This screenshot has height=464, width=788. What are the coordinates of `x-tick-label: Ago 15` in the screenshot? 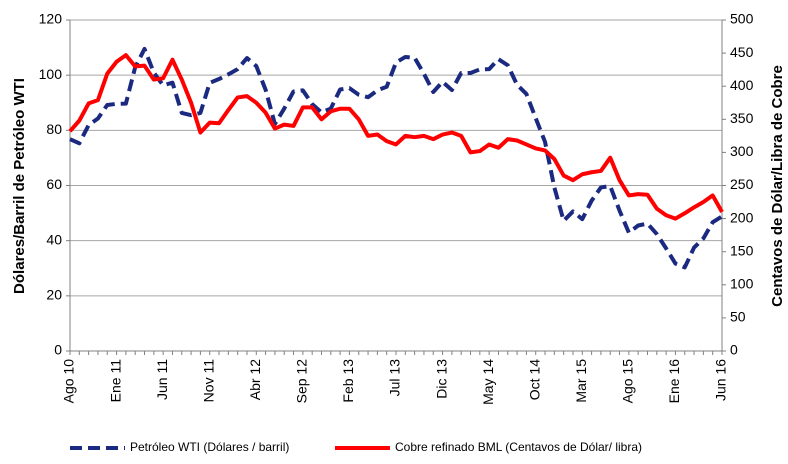 It's located at (628, 381).